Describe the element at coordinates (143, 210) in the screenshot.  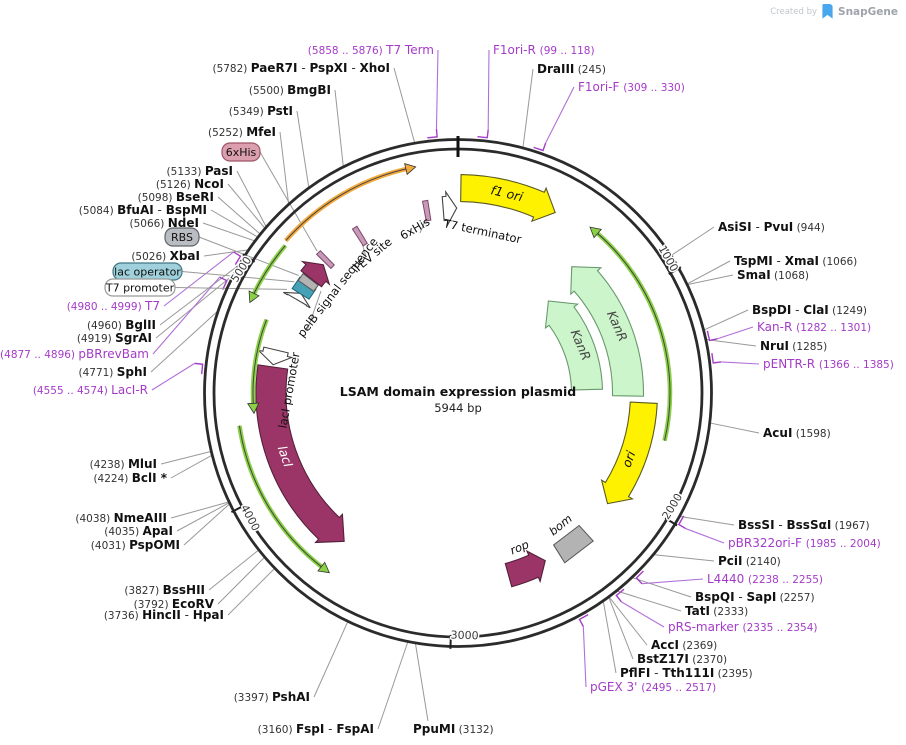
I see `enzyme-label-bfuai-bspmi: (5084) BfuAI - BspMI` at that location.